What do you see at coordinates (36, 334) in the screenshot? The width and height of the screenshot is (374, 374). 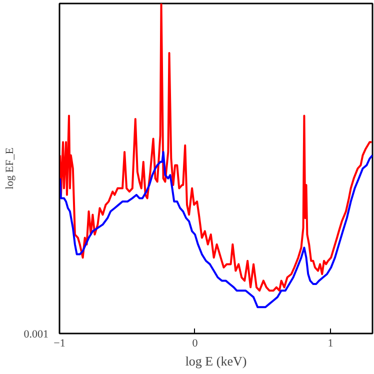 I see `text: 0.001` at bounding box center [36, 334].